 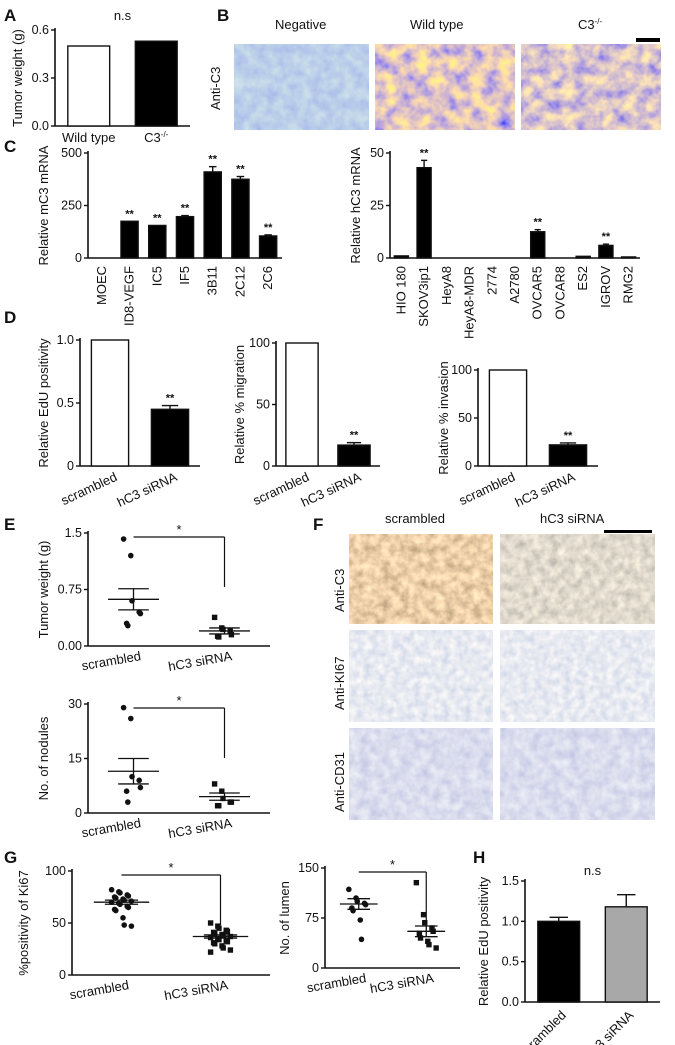 I want to click on x-category-label: ID8-VEGF, so click(x=129, y=296).